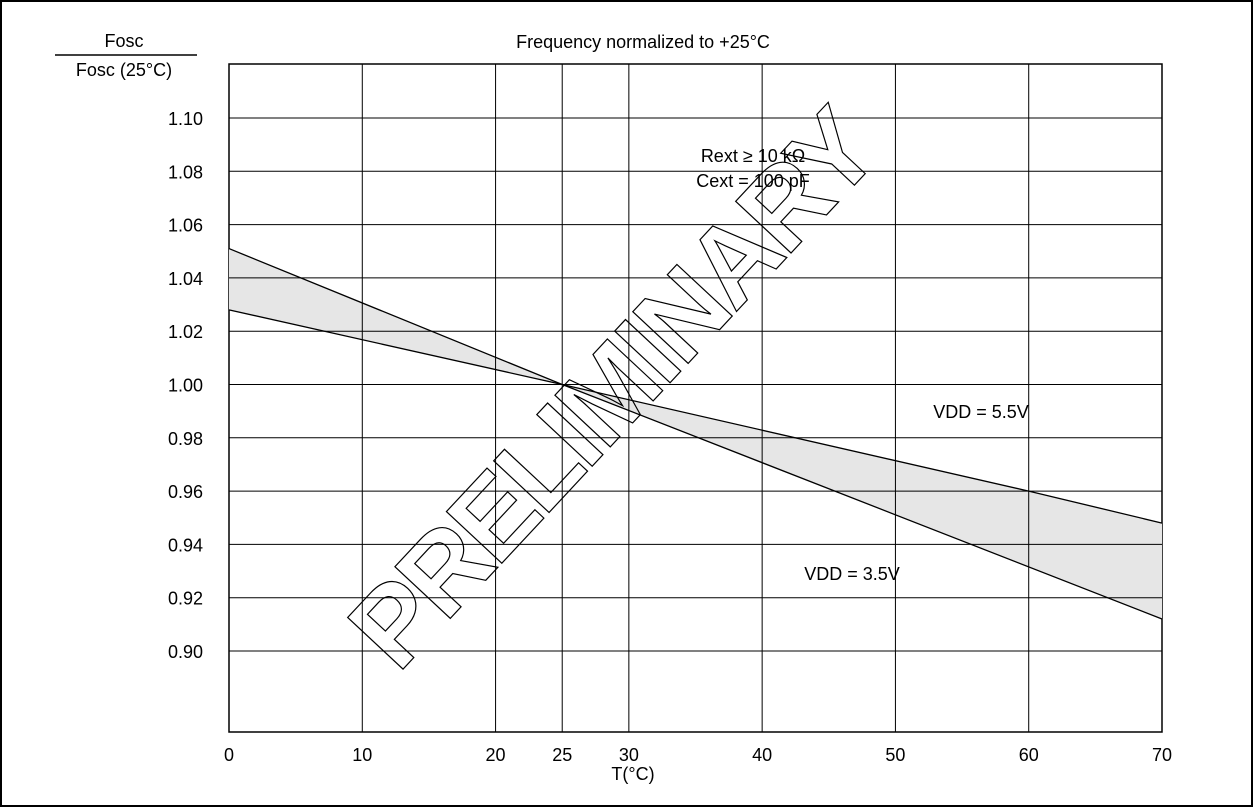 This screenshot has width=1253, height=807. Describe the element at coordinates (185, 119) in the screenshot. I see `y-tick-label: 1.10` at that location.